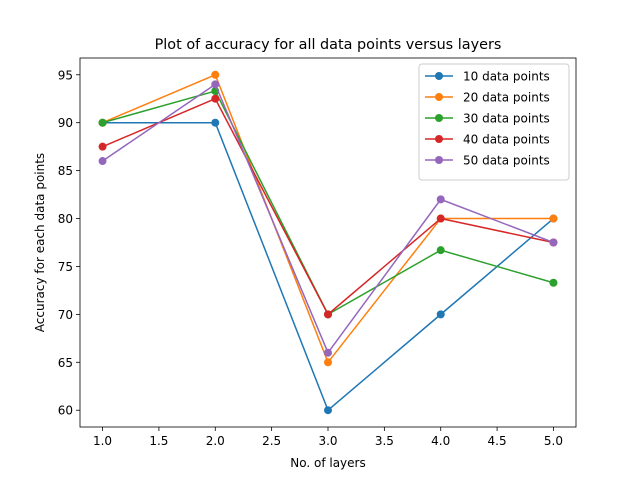 The width and height of the screenshot is (640, 484). Describe the element at coordinates (158, 441) in the screenshot. I see `x-tick-label: 1.5` at that location.